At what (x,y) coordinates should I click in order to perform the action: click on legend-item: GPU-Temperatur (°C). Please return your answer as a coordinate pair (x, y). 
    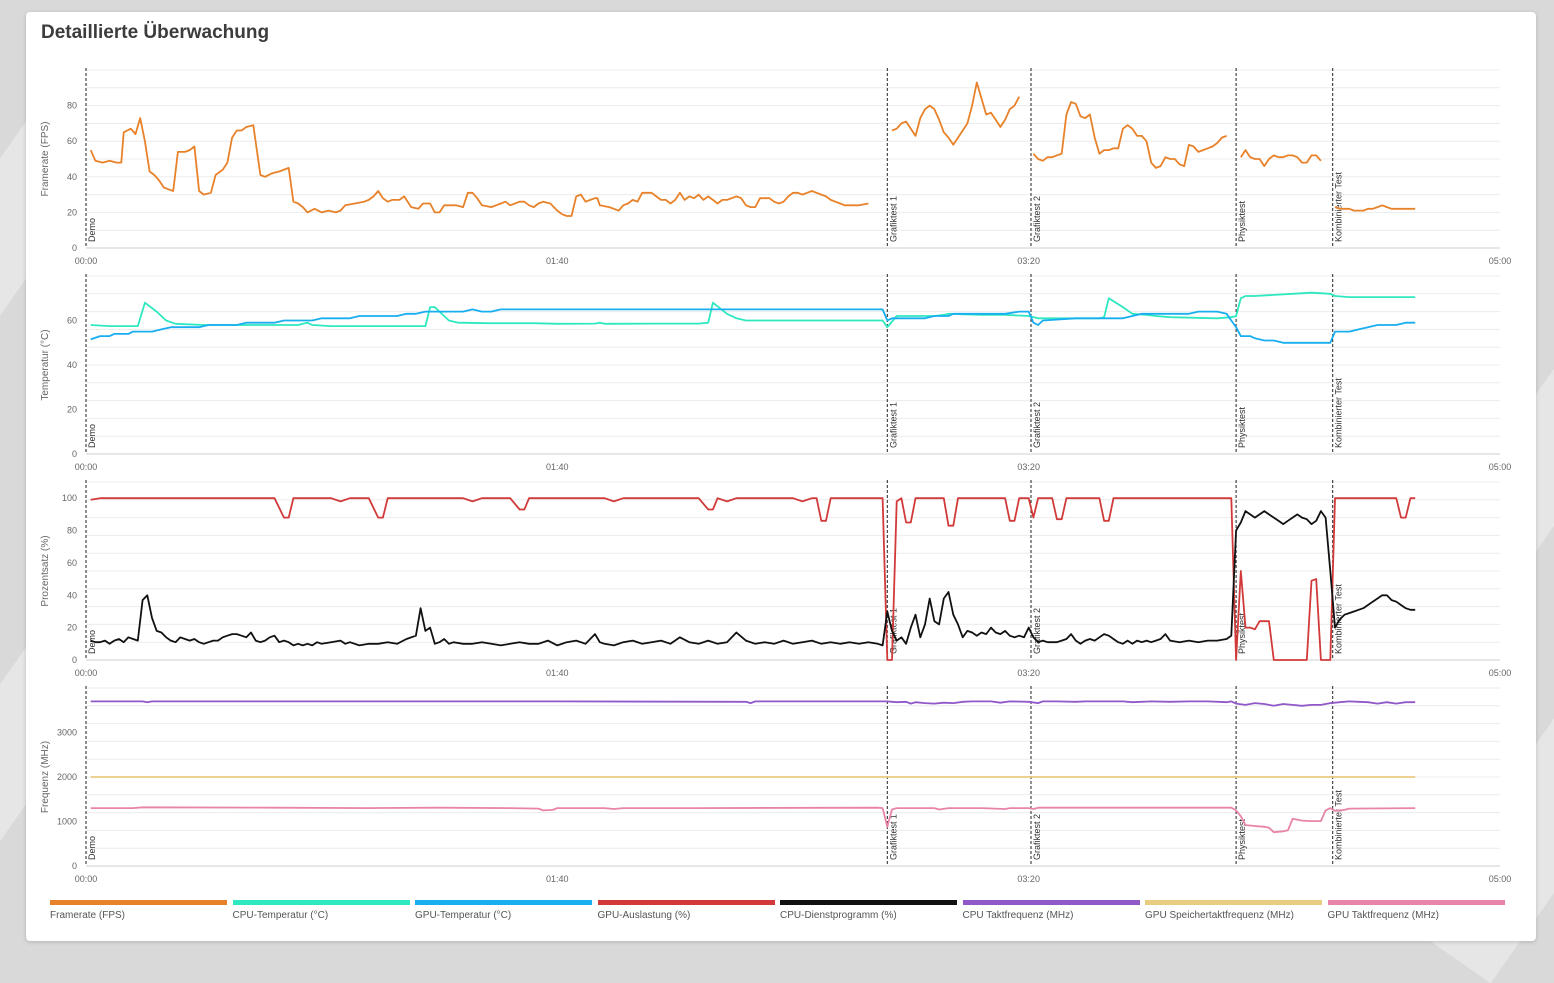
    Looking at the image, I should click on (503, 914).